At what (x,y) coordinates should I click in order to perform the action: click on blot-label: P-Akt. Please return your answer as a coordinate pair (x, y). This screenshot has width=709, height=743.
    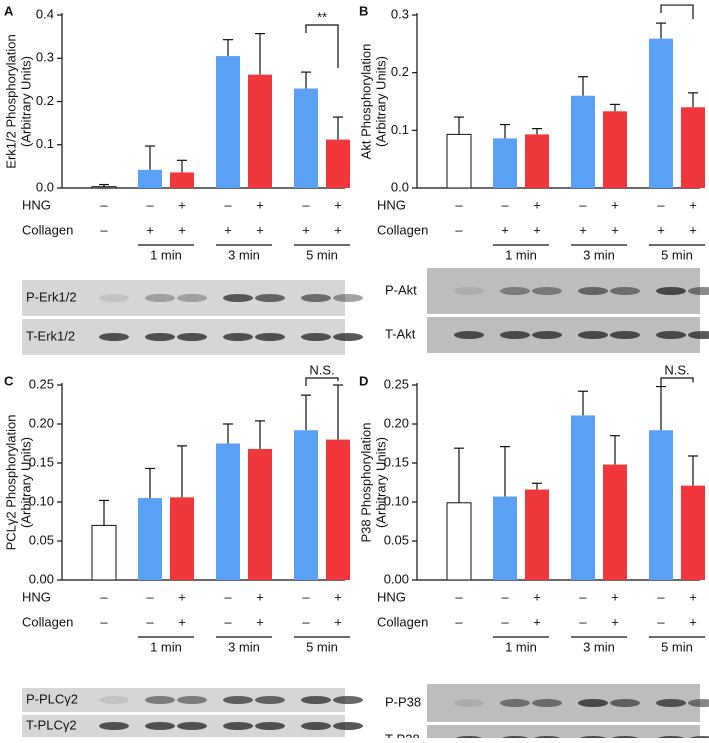
    Looking at the image, I should click on (401, 289).